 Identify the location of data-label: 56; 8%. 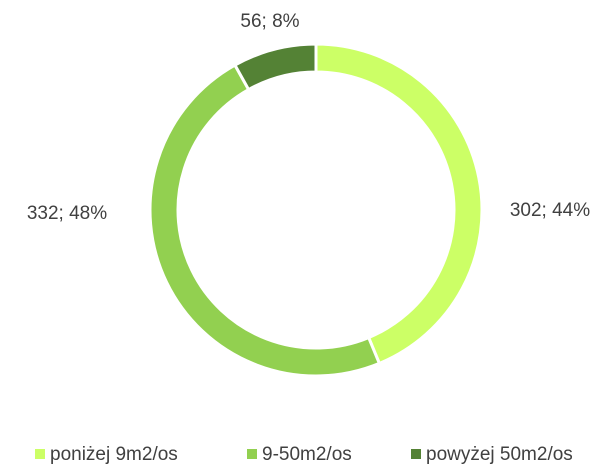
(269, 21).